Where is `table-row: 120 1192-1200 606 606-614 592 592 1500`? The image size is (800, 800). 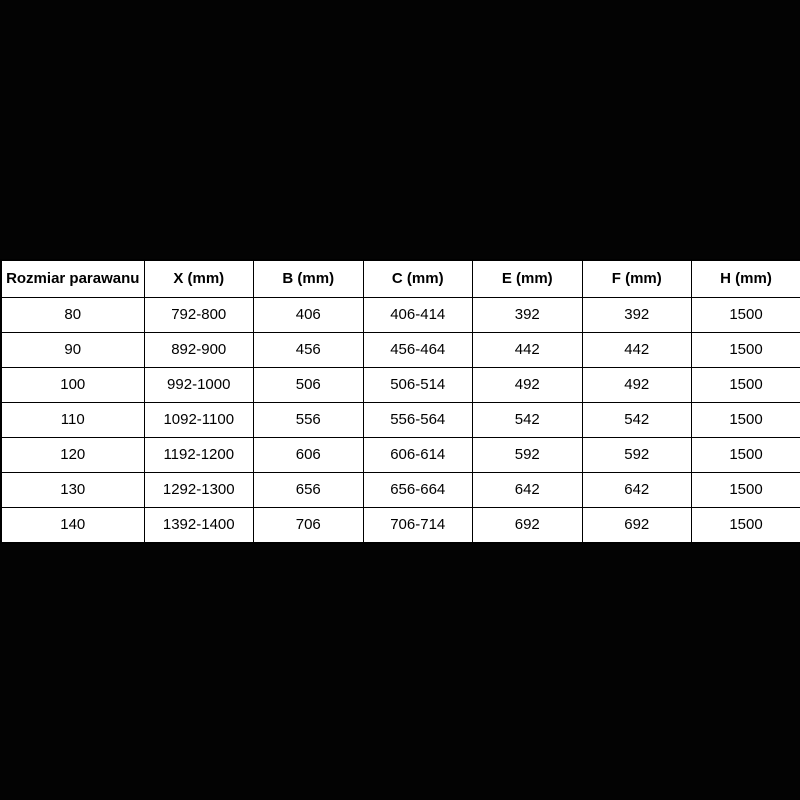
table-row: 120 1192-1200 606 606-614 592 592 1500 is located at coordinates (400, 455).